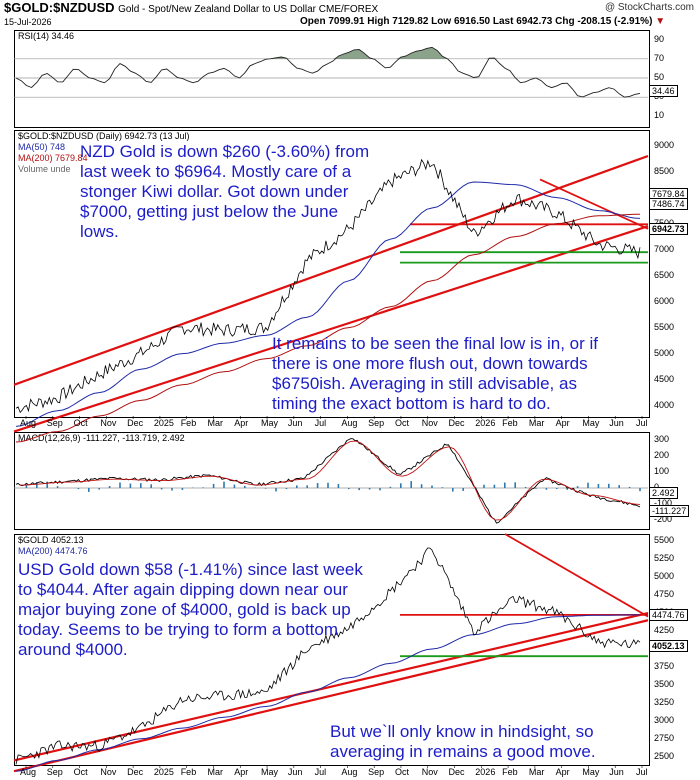 The width and height of the screenshot is (700, 780). I want to click on nzd-tick-label: 7500, so click(664, 223).